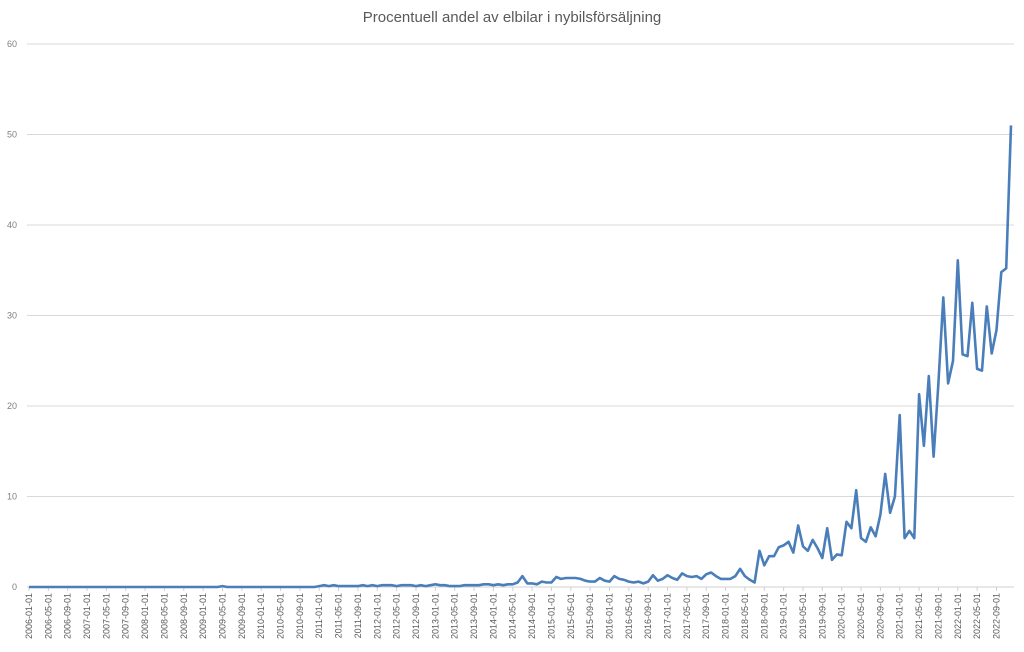 This screenshot has width=1024, height=652. What do you see at coordinates (68, 616) in the screenshot?
I see `x-tick-label: 2006-09-01` at bounding box center [68, 616].